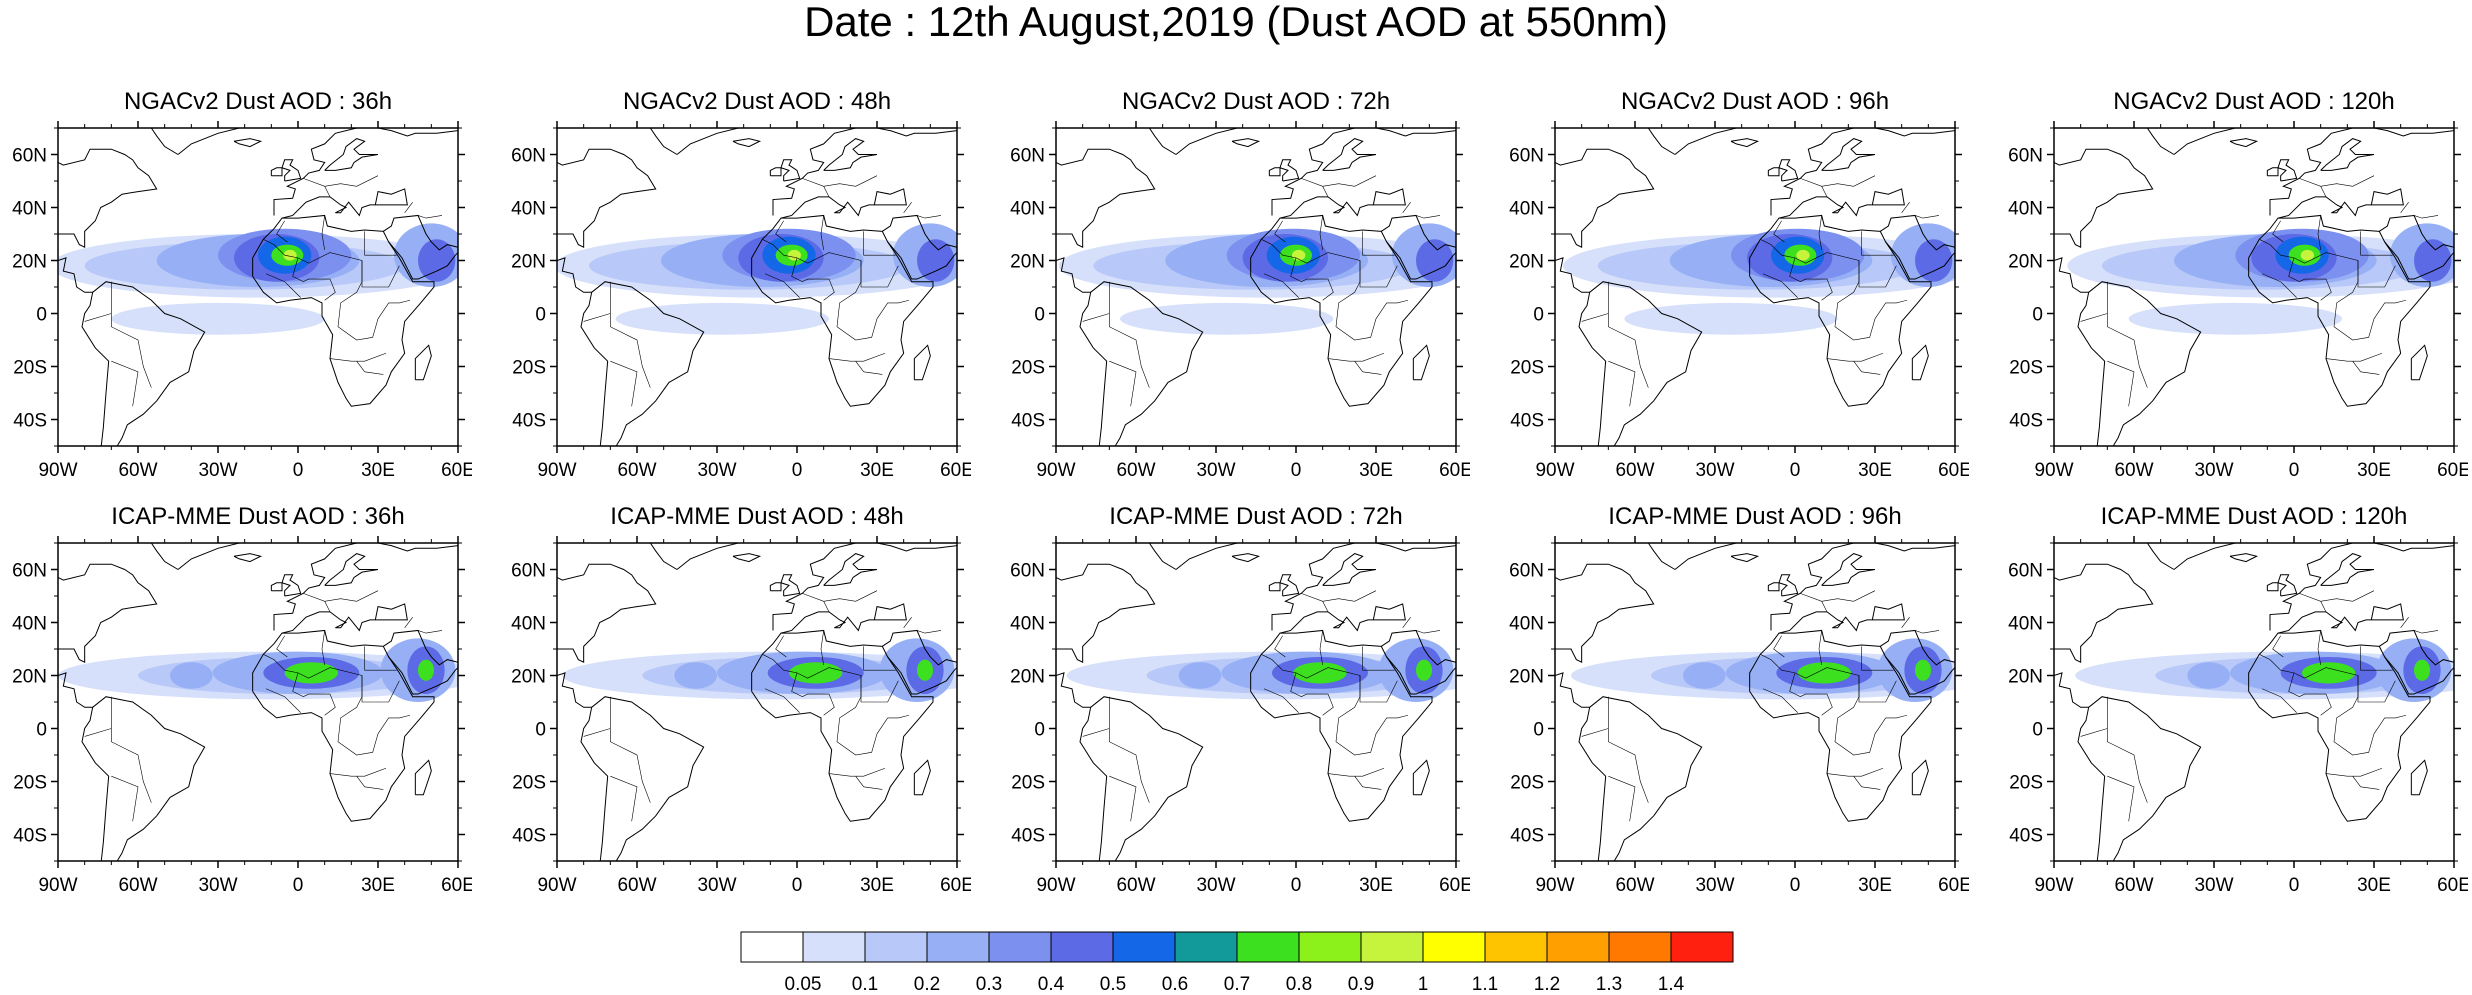 The width and height of the screenshot is (2472, 995). I want to click on panel-title: ICAP-MME Dust AOD : 72h, so click(1256, 516).